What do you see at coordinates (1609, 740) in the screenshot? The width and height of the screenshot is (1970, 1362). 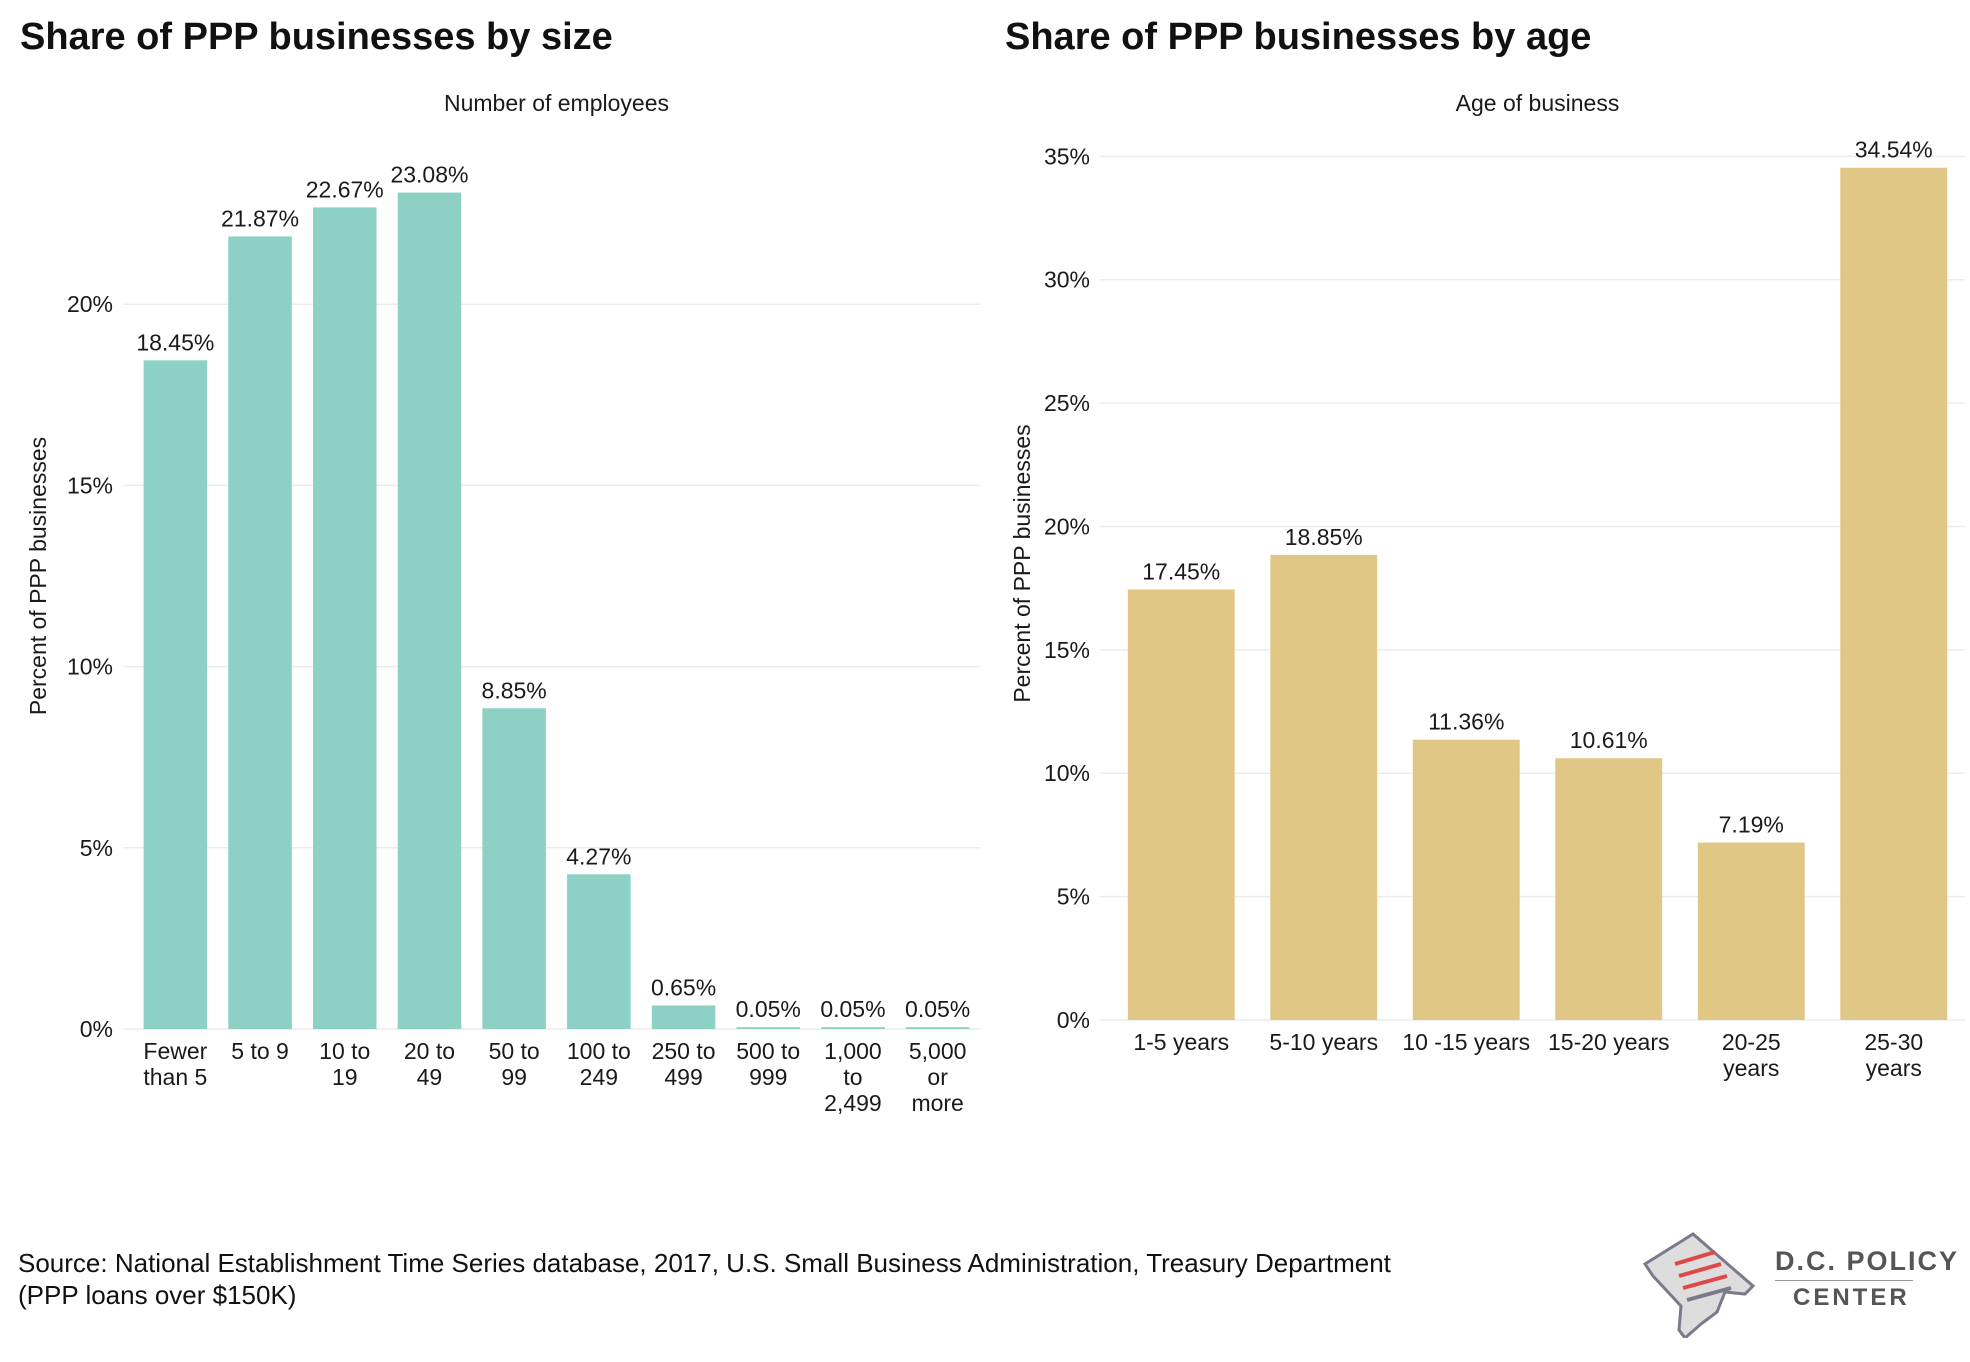 I see `age-value-label: 10.61%` at bounding box center [1609, 740].